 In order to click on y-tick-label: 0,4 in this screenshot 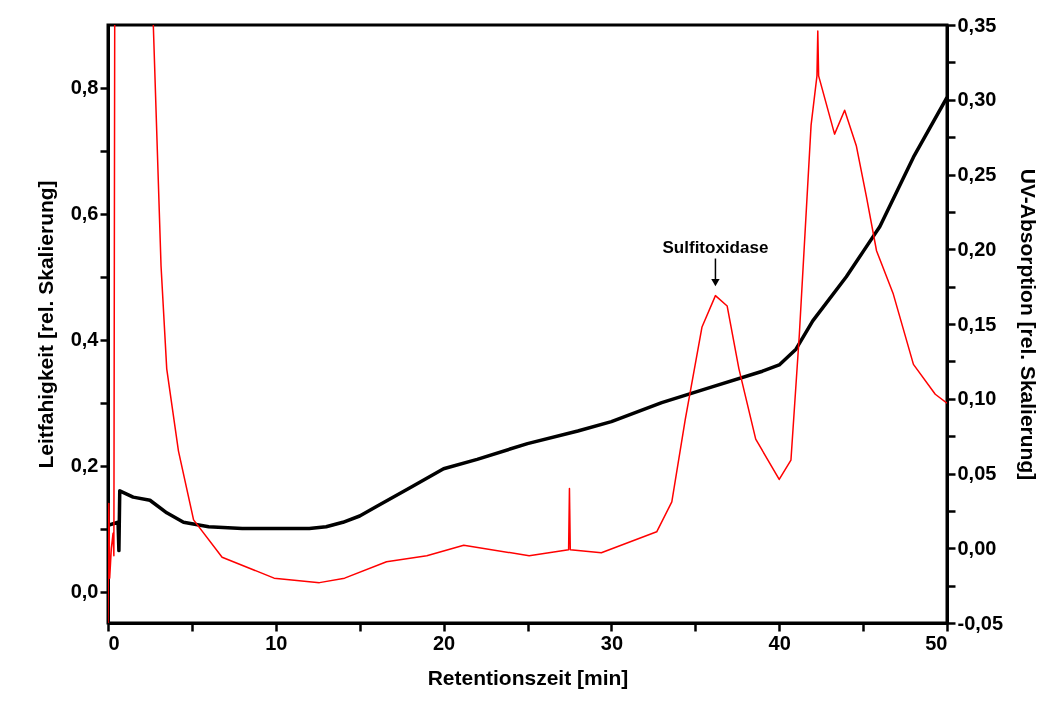, I will do `click(85, 339)`.